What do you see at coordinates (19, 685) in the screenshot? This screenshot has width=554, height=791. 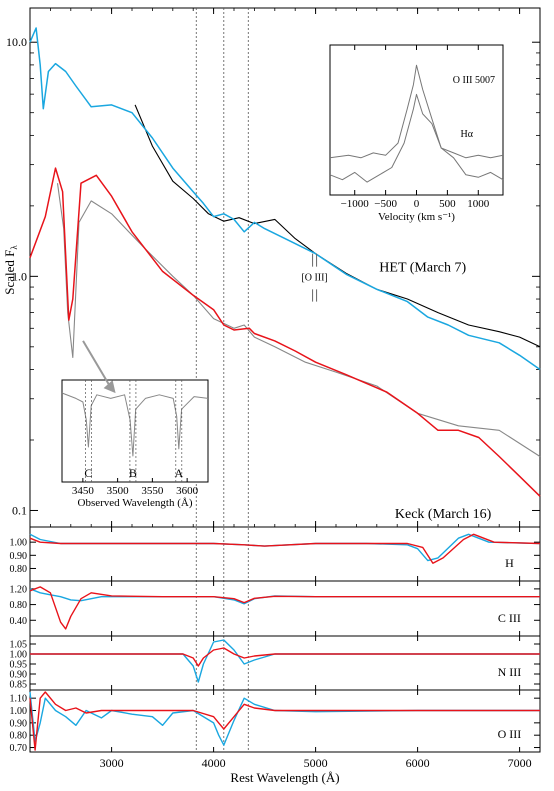 I see `subpanel-y-tick-label: 0.85` at bounding box center [19, 685].